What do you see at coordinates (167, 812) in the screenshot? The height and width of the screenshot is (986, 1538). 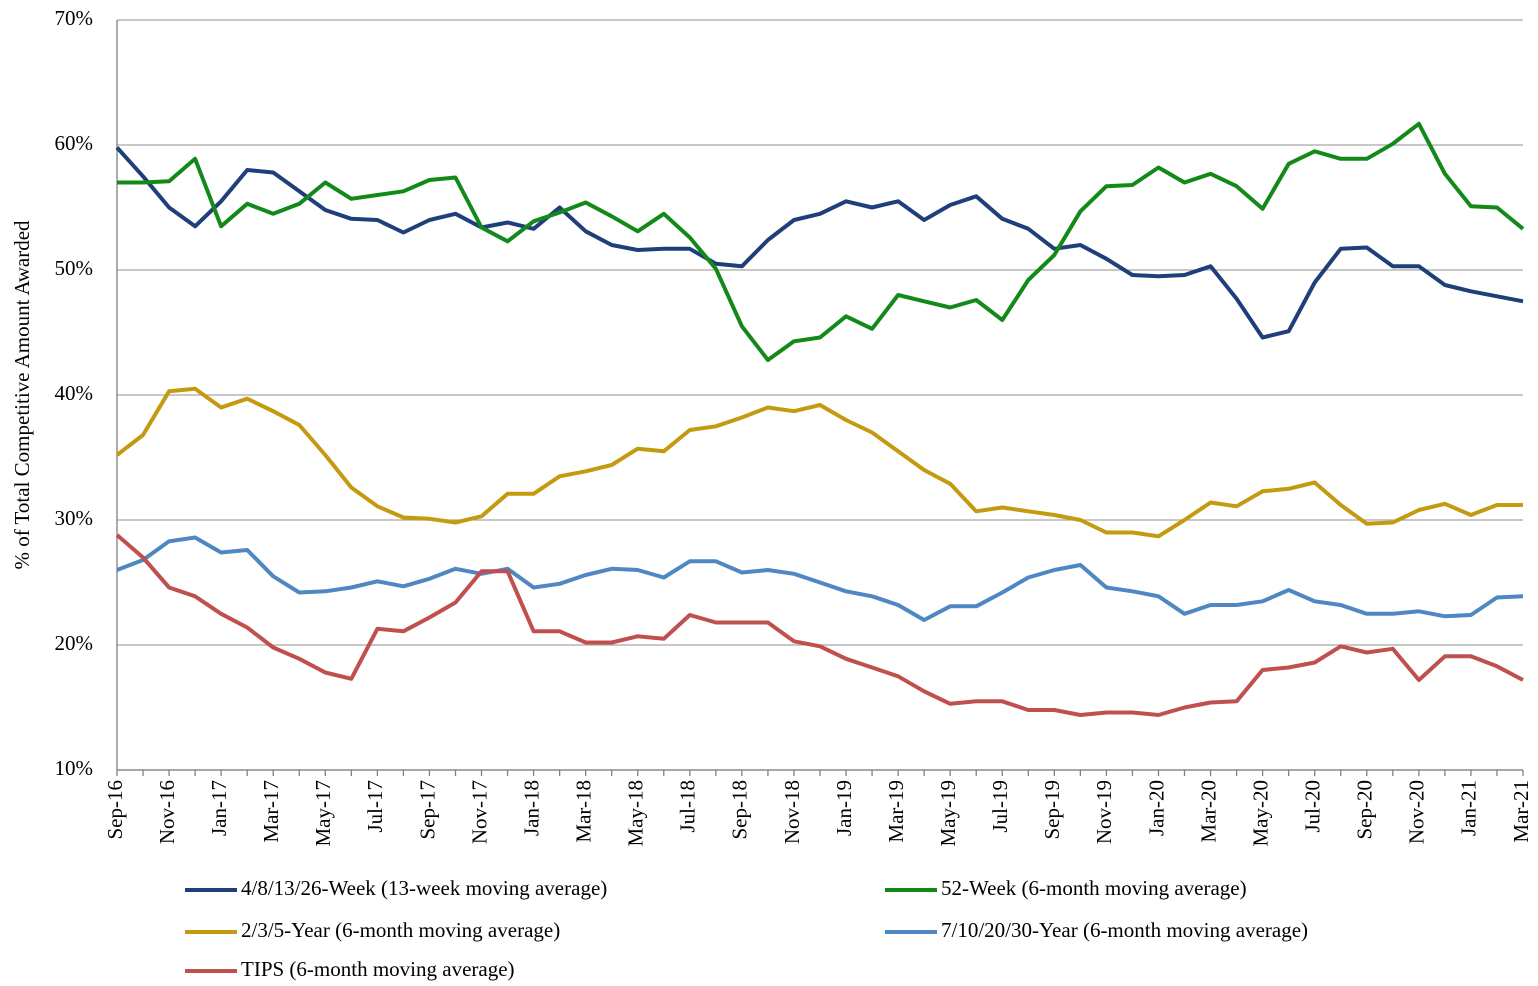 I see `x-tick-label: Nov-16` at bounding box center [167, 812].